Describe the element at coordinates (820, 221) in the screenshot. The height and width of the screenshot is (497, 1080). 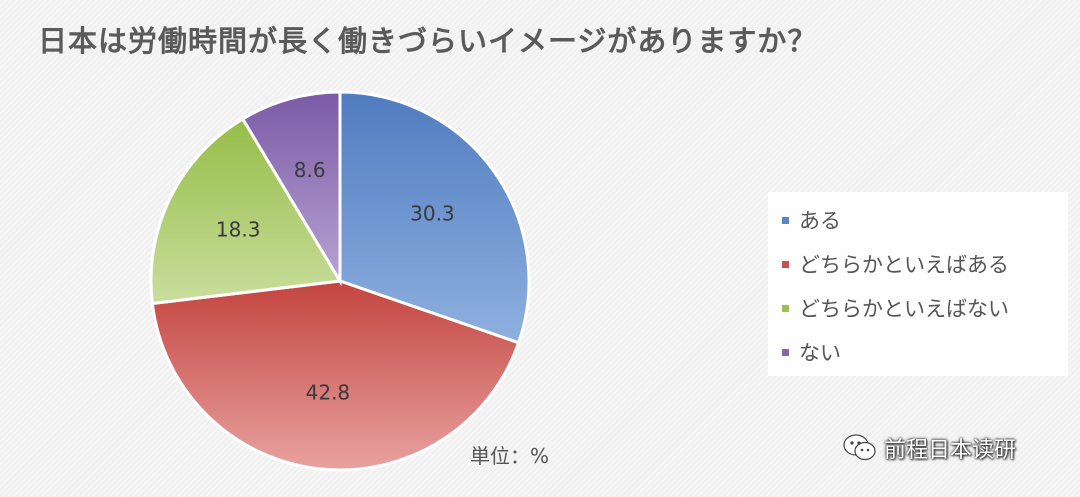
I see `legend-label: ある` at that location.